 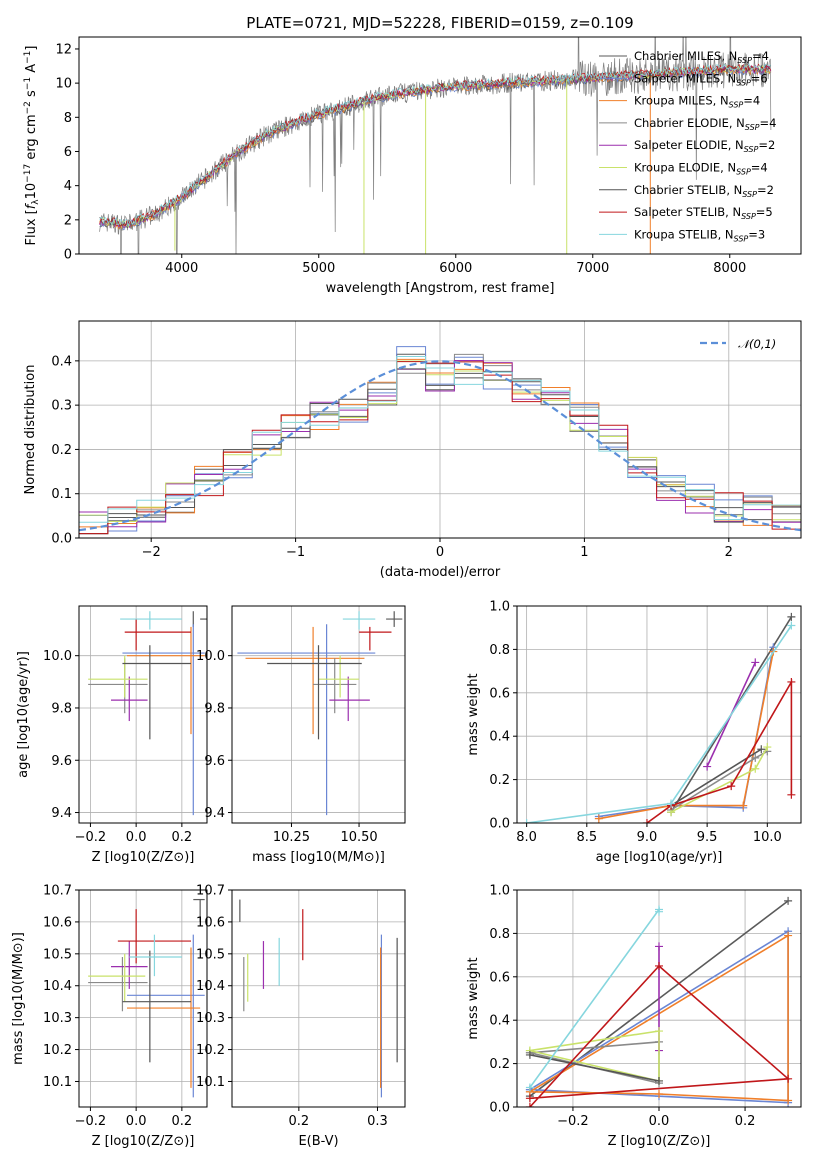 I want to click on spectrum-ytick-label: 8, so click(x=68, y=118).